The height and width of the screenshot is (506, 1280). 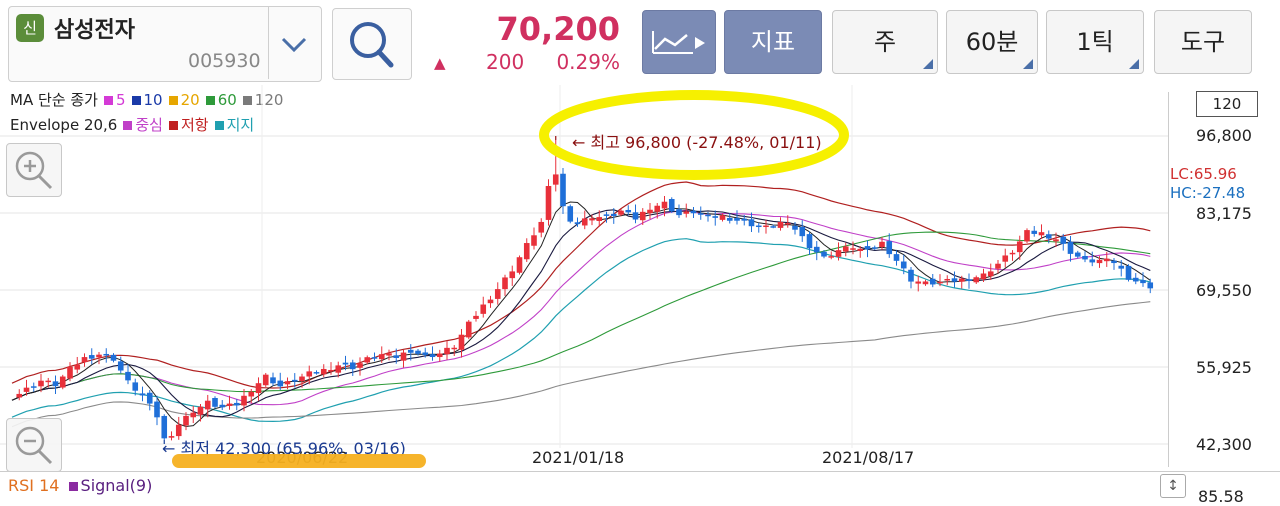 I want to click on low-annotation: ← 최저 42,300 (65.96%, 03/16), so click(x=284, y=448).